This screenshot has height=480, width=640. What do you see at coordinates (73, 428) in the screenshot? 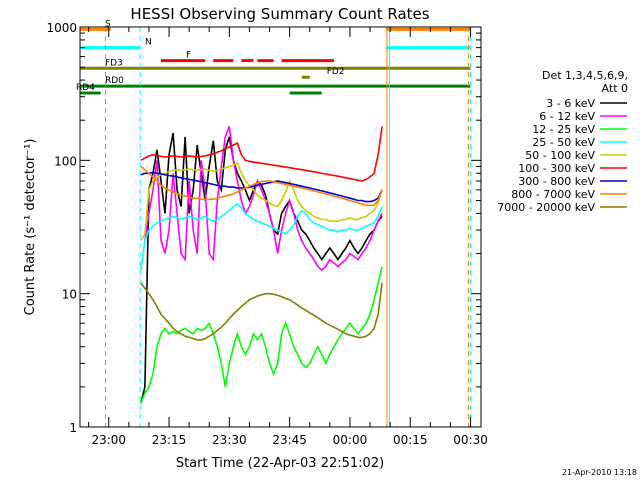
I see `y-tick-label: 1` at bounding box center [73, 428].